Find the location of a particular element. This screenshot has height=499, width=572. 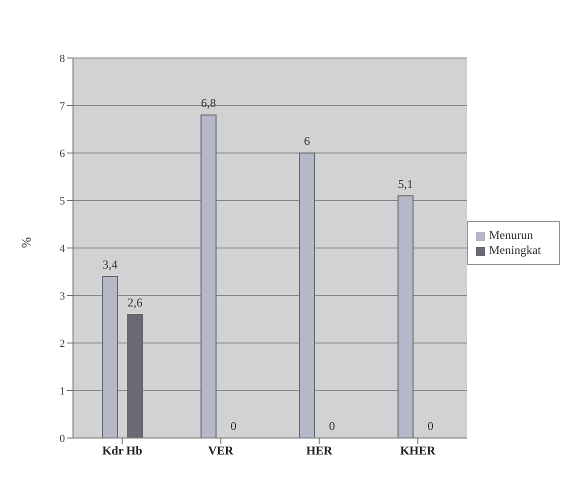

x-tick-label: HER is located at coordinates (319, 451).